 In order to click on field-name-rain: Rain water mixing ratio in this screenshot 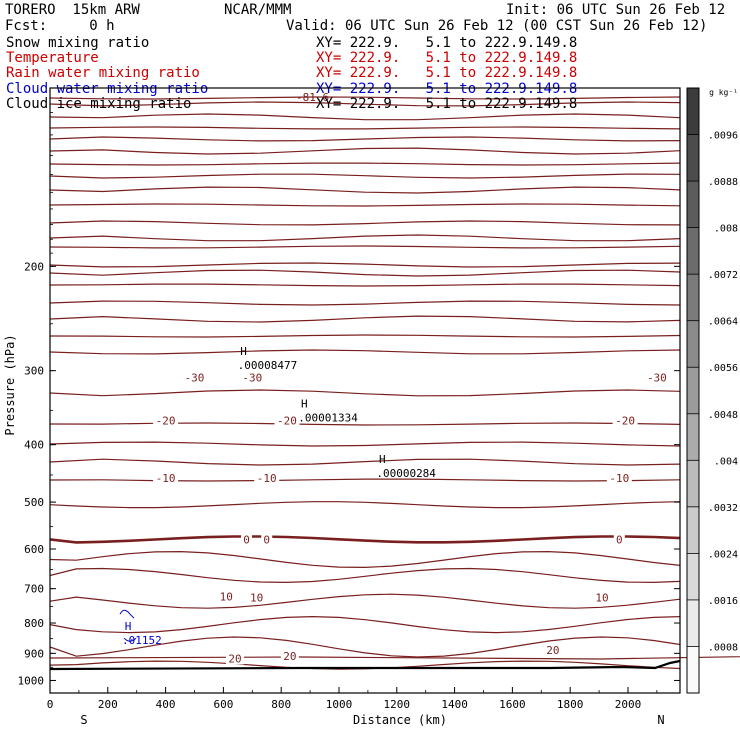, I will do `click(103, 73)`.